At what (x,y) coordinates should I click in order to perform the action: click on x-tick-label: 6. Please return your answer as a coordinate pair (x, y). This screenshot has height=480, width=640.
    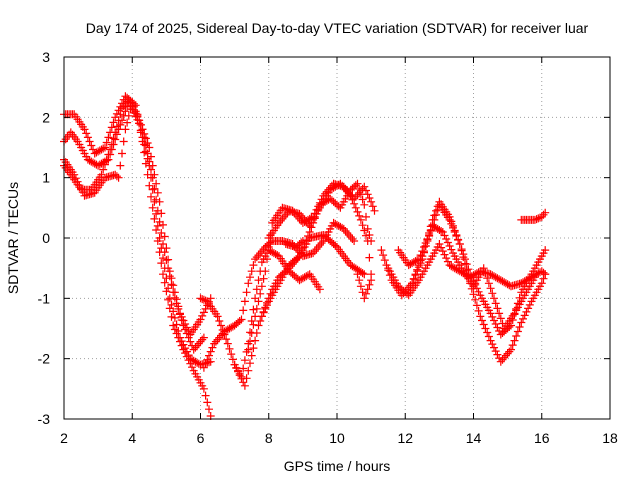
    Looking at the image, I should click on (201, 438).